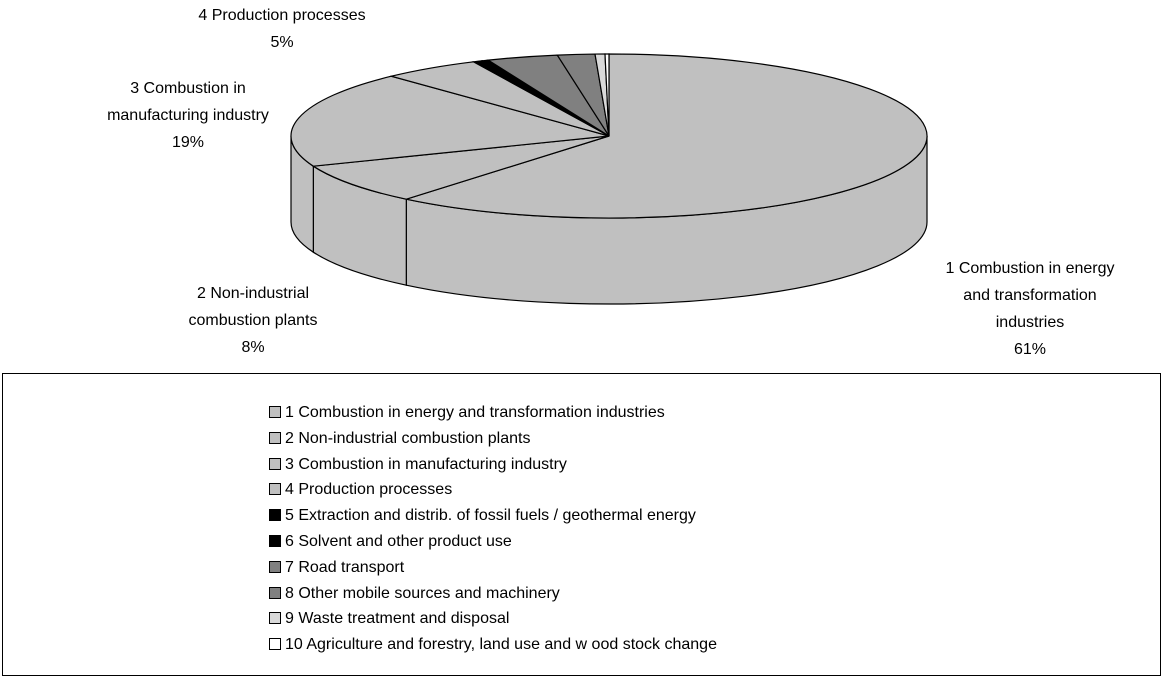  Describe the element at coordinates (253, 307) in the screenshot. I see `data-label-name: 2 Non-industrial combustion plants` at that location.